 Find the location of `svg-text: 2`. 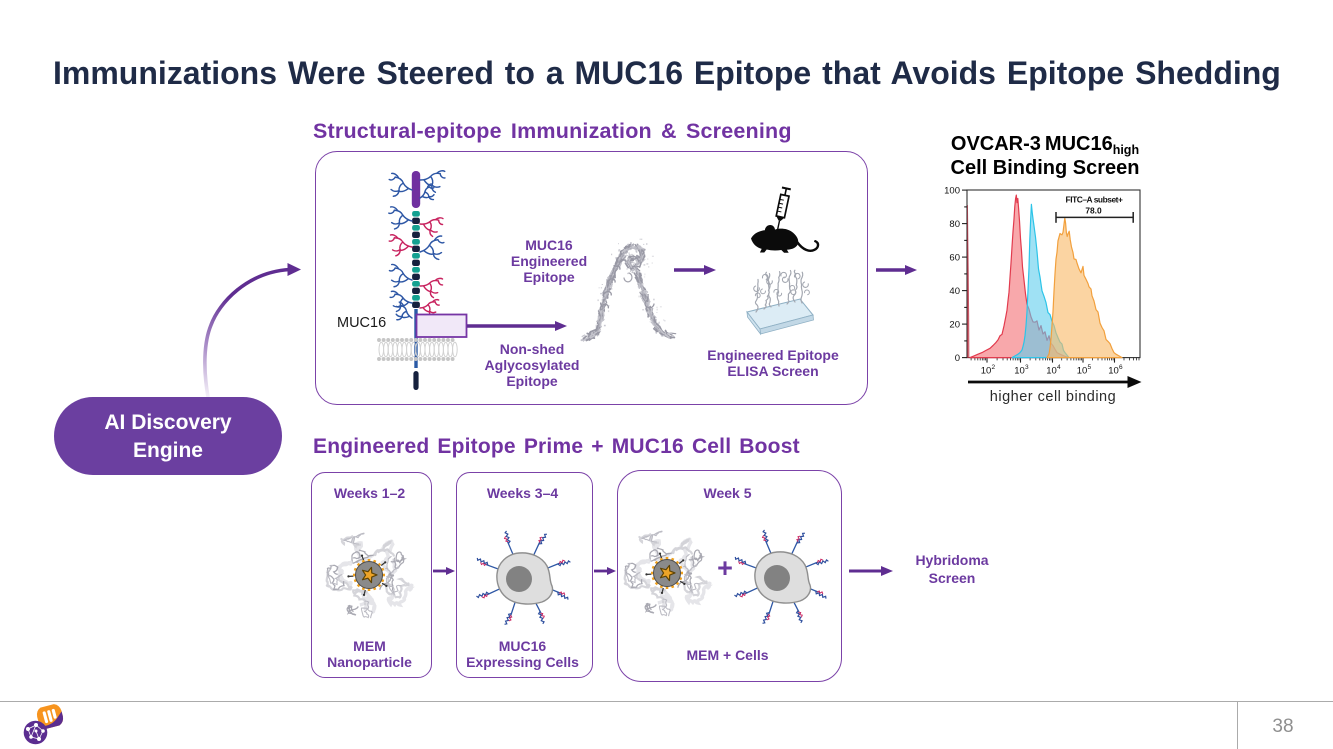

svg-text: 2 is located at coordinates (994, 367).